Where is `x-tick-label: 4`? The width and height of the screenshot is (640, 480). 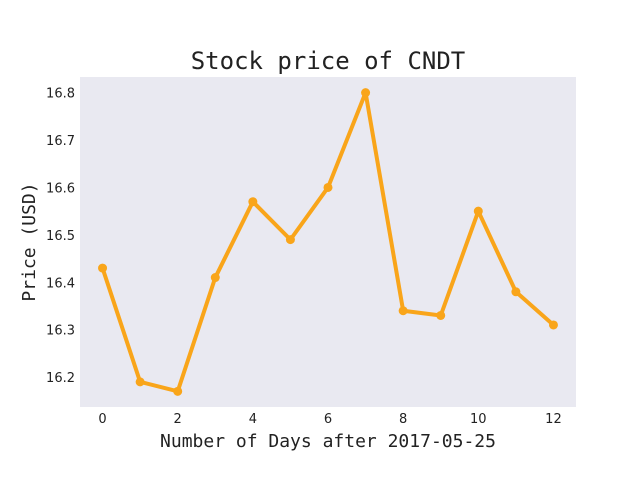
x-tick-label: 4 is located at coordinates (253, 419).